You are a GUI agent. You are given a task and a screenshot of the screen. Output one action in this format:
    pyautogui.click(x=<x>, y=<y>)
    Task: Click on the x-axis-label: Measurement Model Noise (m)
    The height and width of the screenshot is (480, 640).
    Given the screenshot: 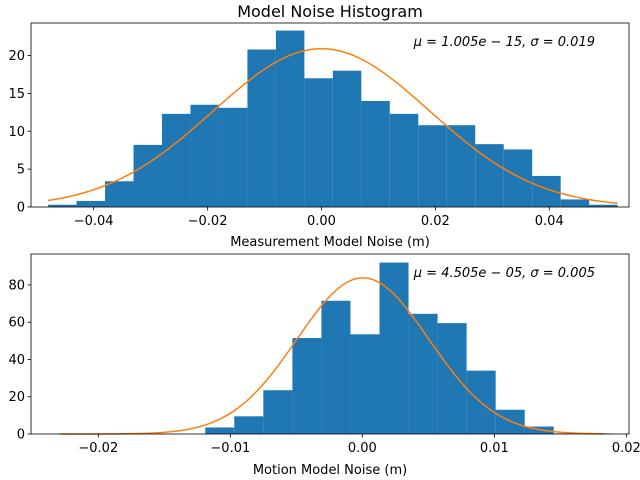 What is the action you would take?
    pyautogui.click(x=330, y=242)
    